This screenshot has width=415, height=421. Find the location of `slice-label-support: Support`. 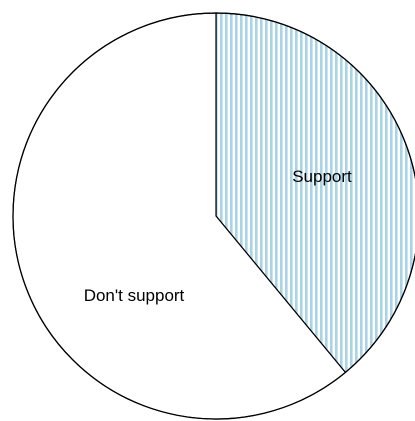

slice-label-support: Support is located at coordinates (322, 176).